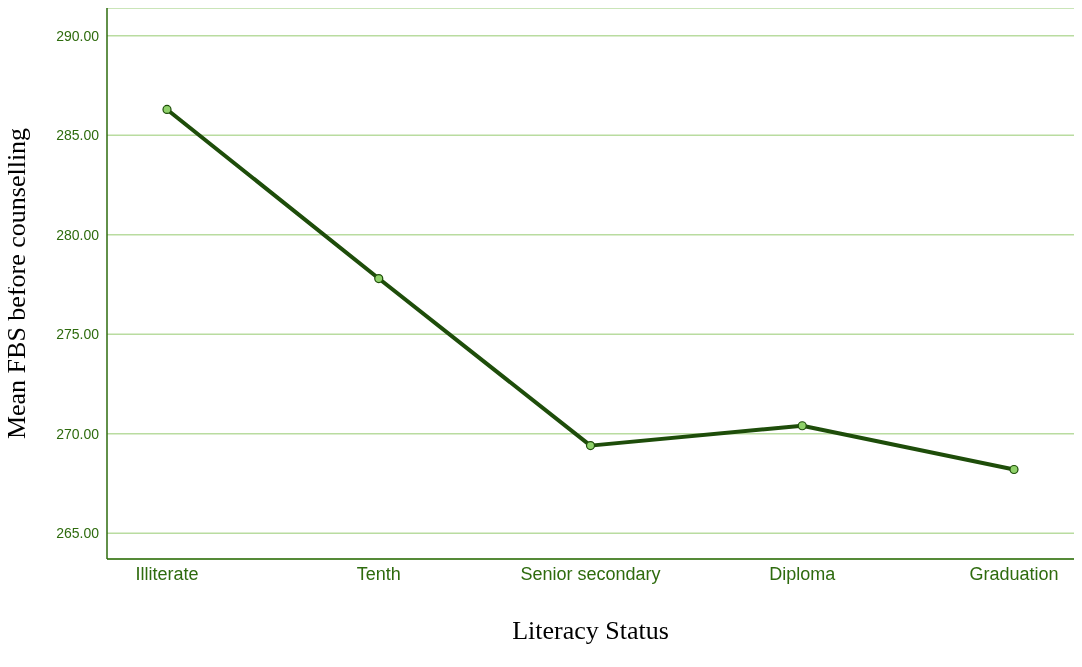 This screenshot has width=1082, height=667. Describe the element at coordinates (590, 573) in the screenshot. I see `x-tick-label: Senior secondary` at that location.